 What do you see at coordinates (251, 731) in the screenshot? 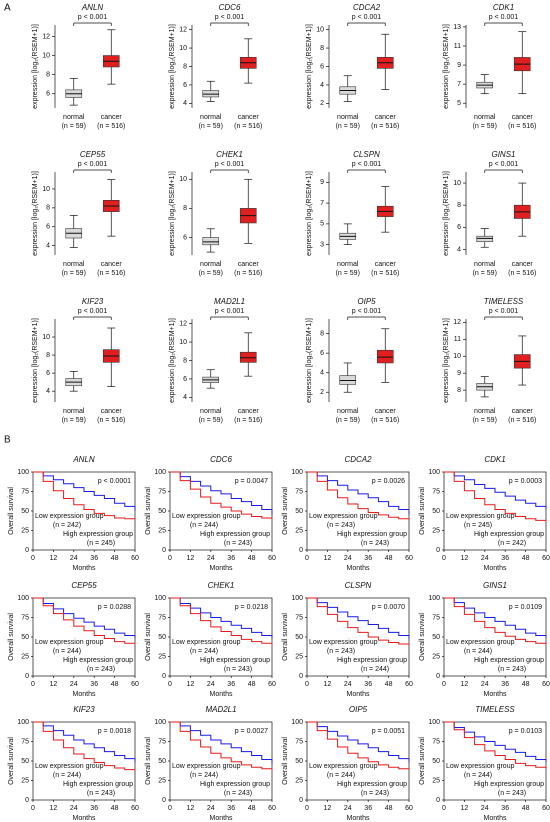
I see `p-value: p = 0.0027` at bounding box center [251, 731].